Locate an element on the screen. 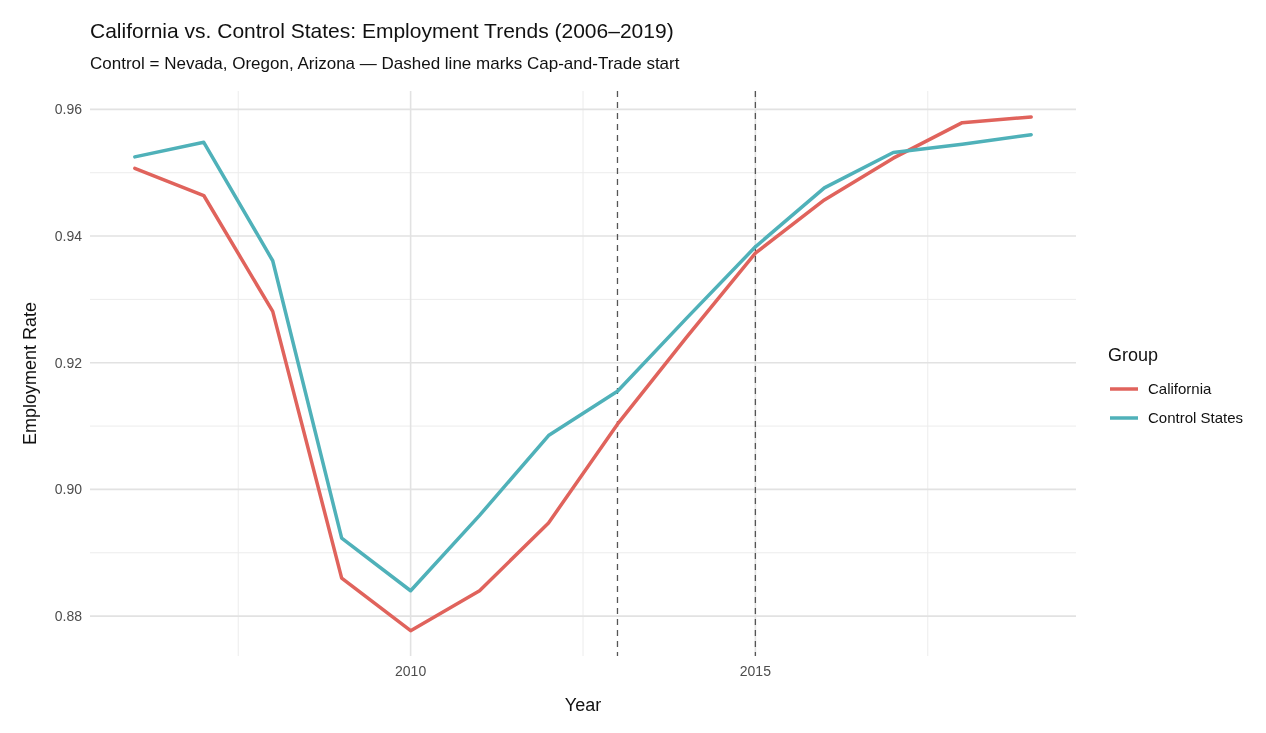 This screenshot has width=1266, height=733. chart-subtitle: Control = Nevada, Oregon, Arizona — Dashed line marks Cap-and-Trade start is located at coordinates (385, 63).